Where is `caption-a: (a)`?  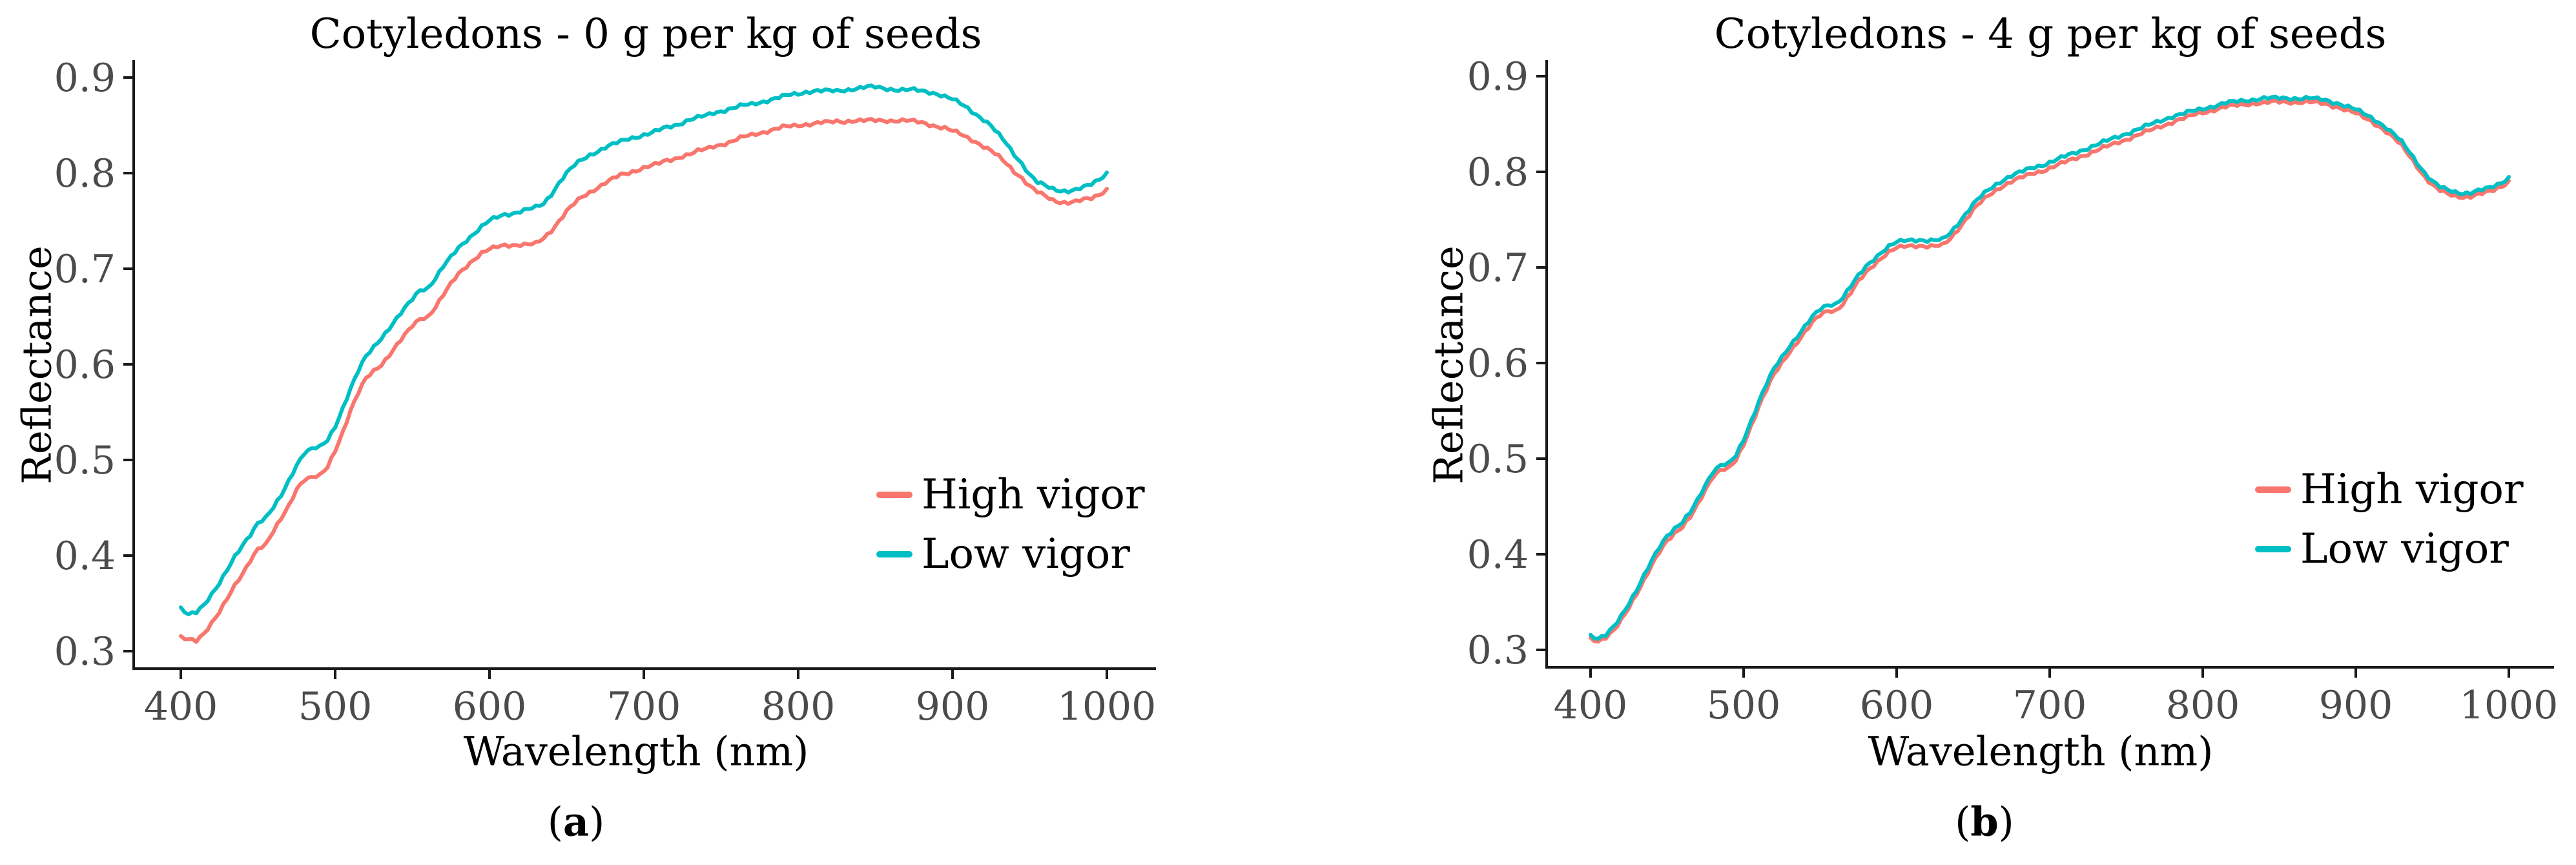
caption-a: (a) is located at coordinates (576, 822).